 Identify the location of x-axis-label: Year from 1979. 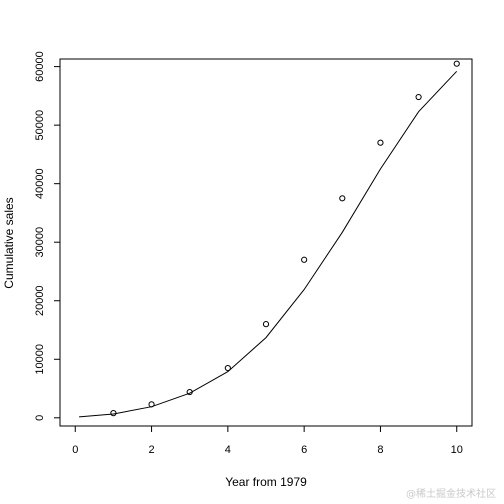
(266, 482).